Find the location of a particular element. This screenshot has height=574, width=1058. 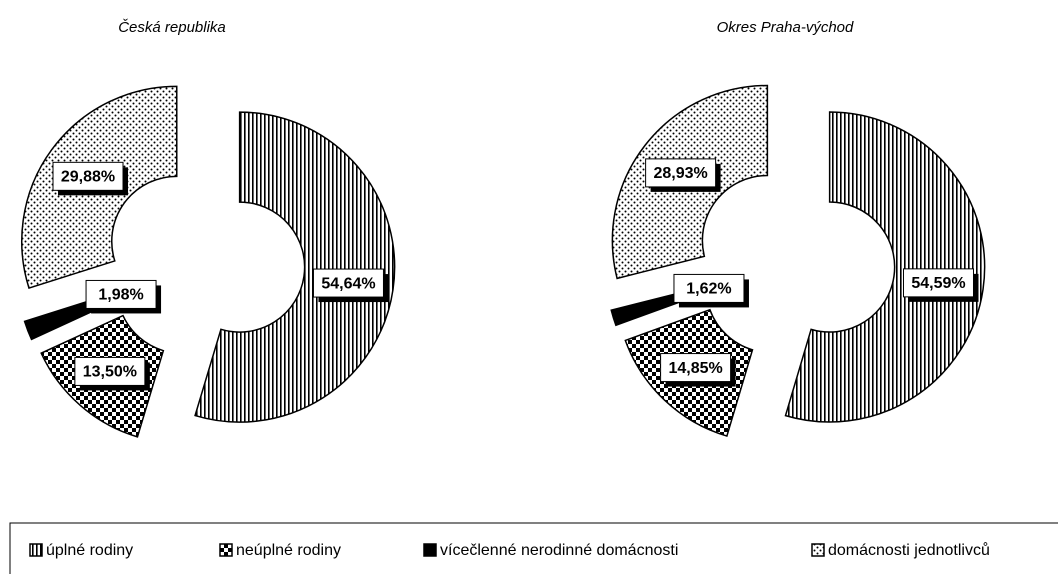

data-label: 1,98% is located at coordinates (120, 295).